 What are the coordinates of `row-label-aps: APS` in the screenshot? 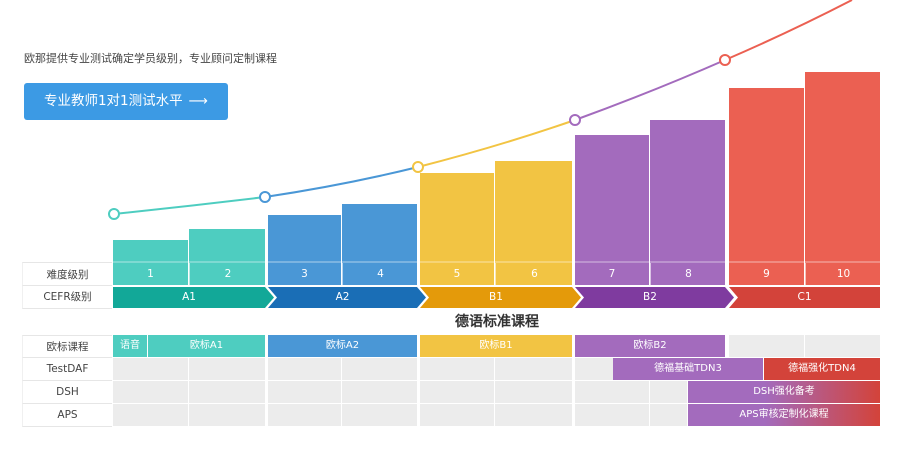 It's located at (67, 415).